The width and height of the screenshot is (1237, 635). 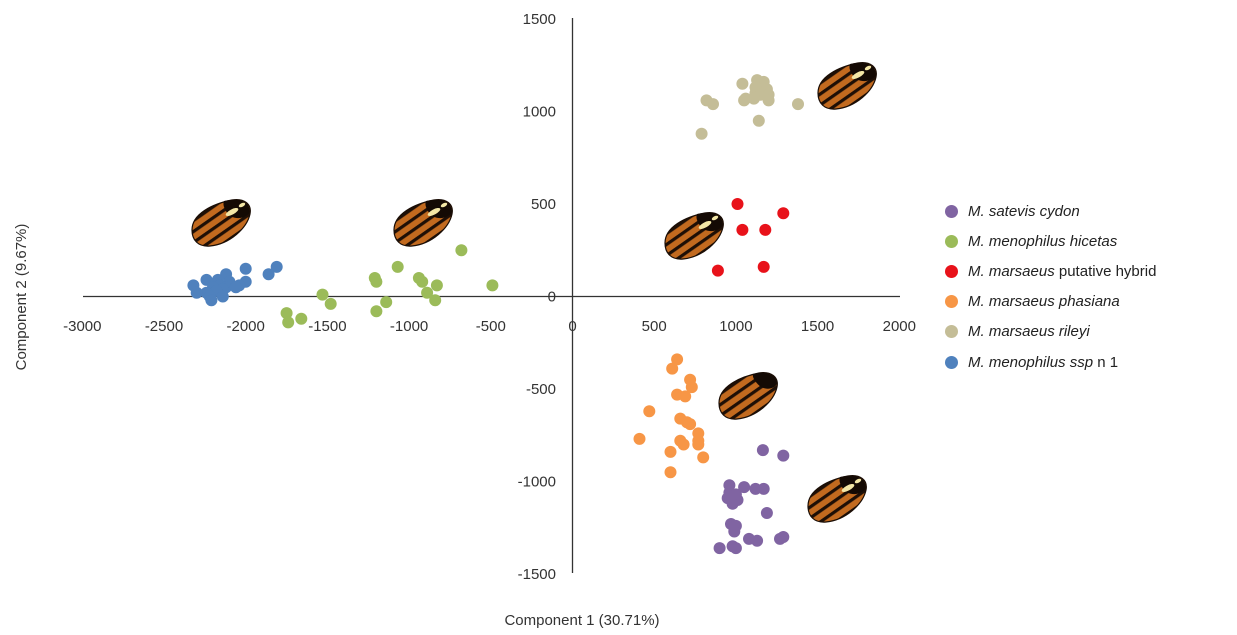 I want to click on x-axis-title: Component 1 (30.71%), so click(x=581, y=620).